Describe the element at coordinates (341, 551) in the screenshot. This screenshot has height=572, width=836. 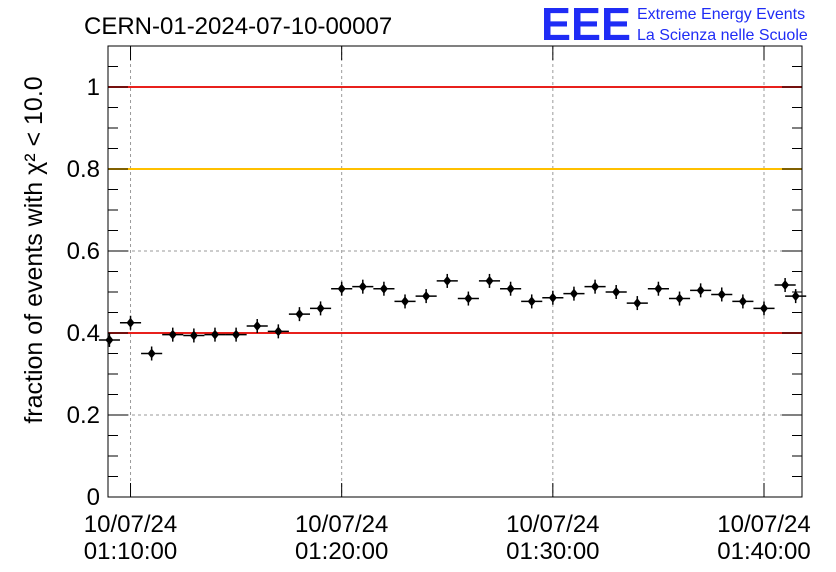
I see `x-tick-time-label: 01:20:00` at that location.